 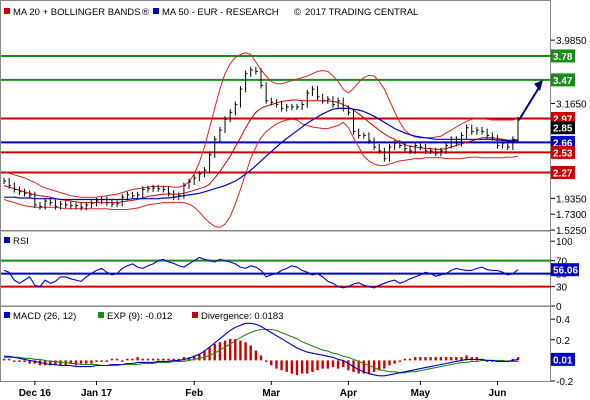 I want to click on ma20-legend-swatch, so click(x=7, y=11).